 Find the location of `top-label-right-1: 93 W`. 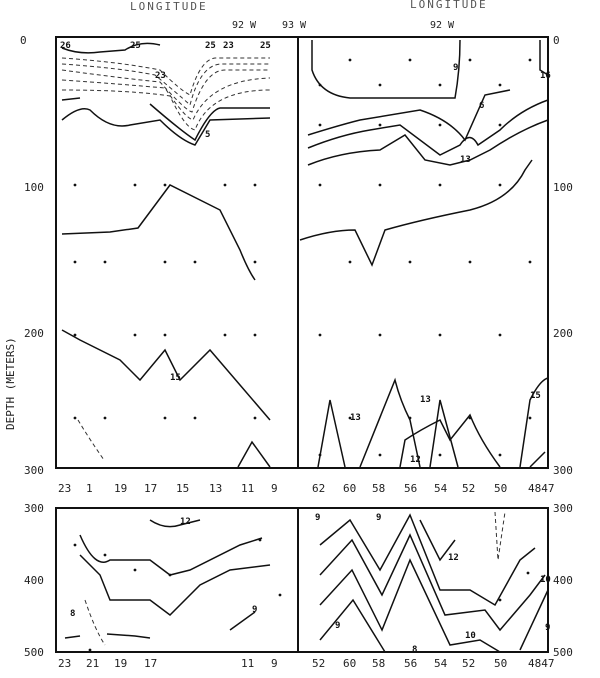

top-label-right-1: 93 W is located at coordinates (294, 25).